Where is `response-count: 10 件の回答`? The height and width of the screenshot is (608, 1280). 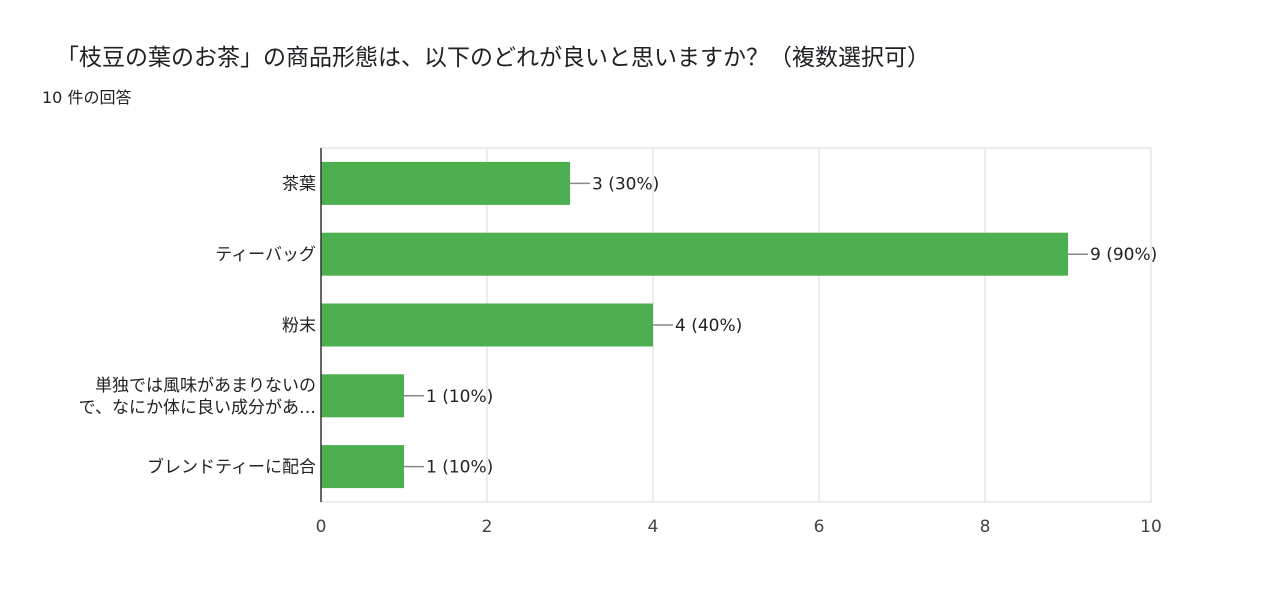 response-count: 10 件の回答 is located at coordinates (87, 97).